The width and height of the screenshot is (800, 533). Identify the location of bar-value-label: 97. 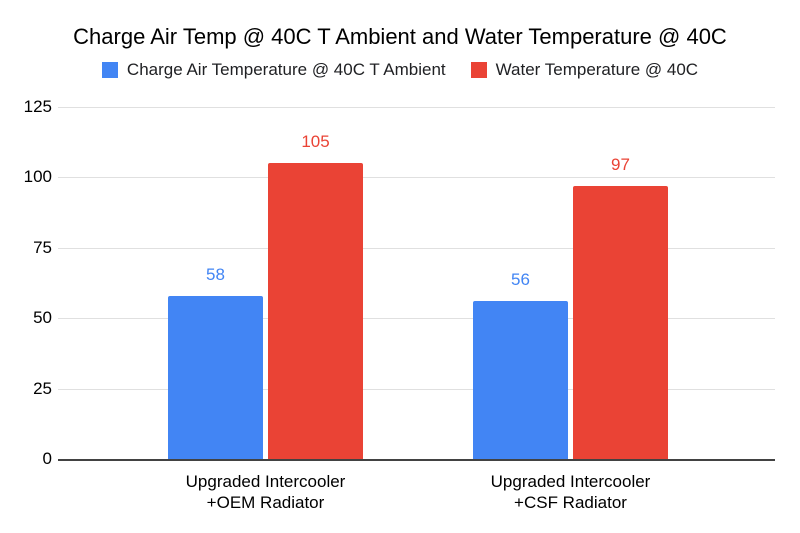
(620, 164).